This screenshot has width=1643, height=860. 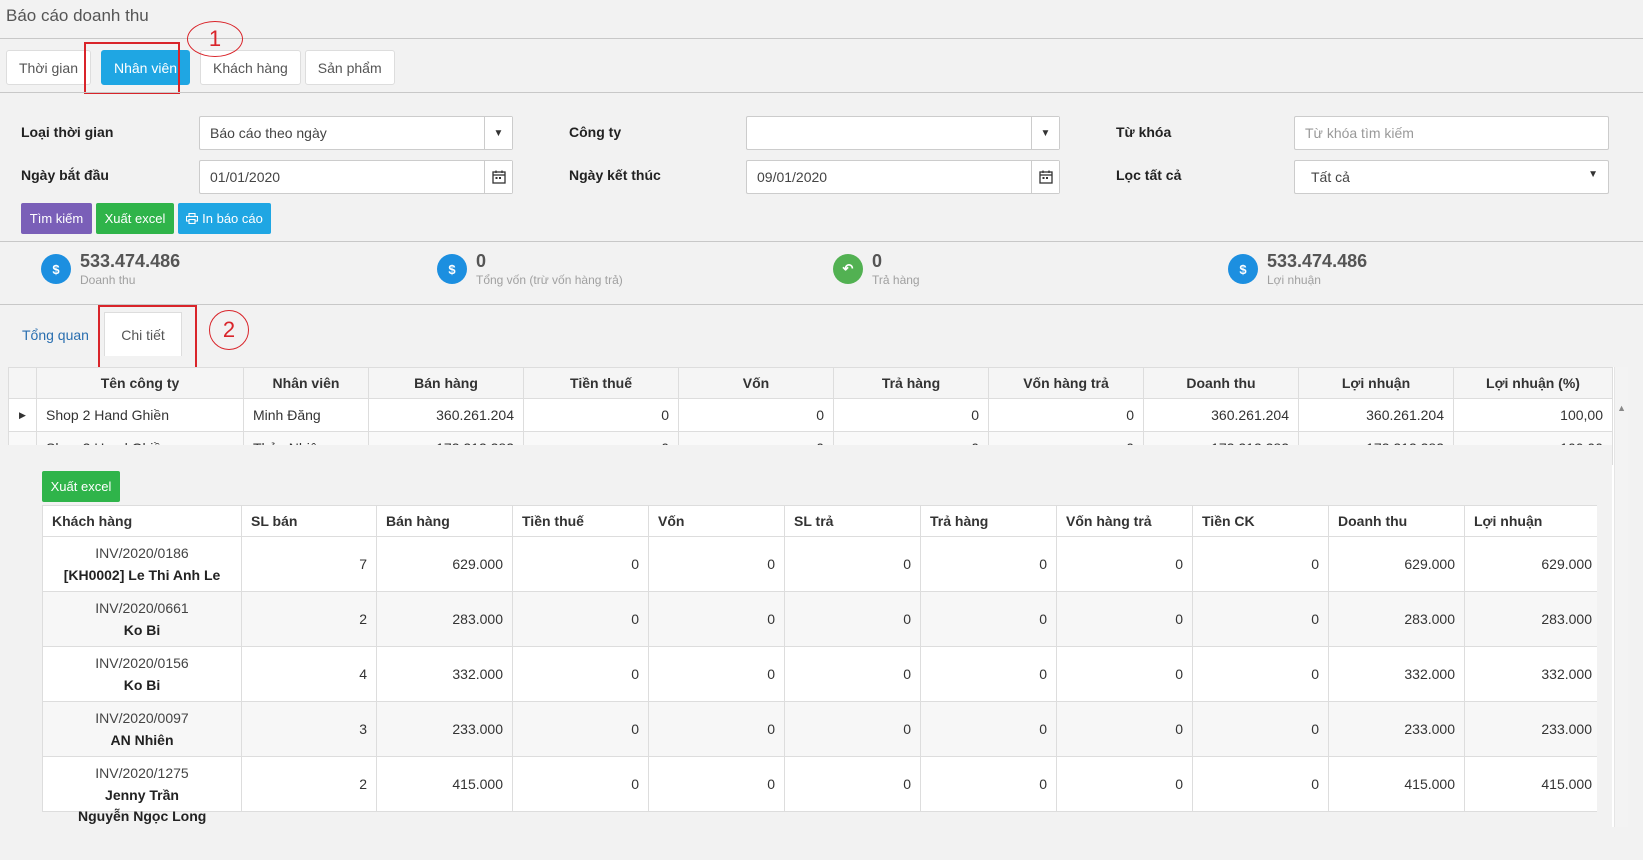 What do you see at coordinates (1533, 383) in the screenshot?
I see `column-header: Lợi nhuận (%)` at bounding box center [1533, 383].